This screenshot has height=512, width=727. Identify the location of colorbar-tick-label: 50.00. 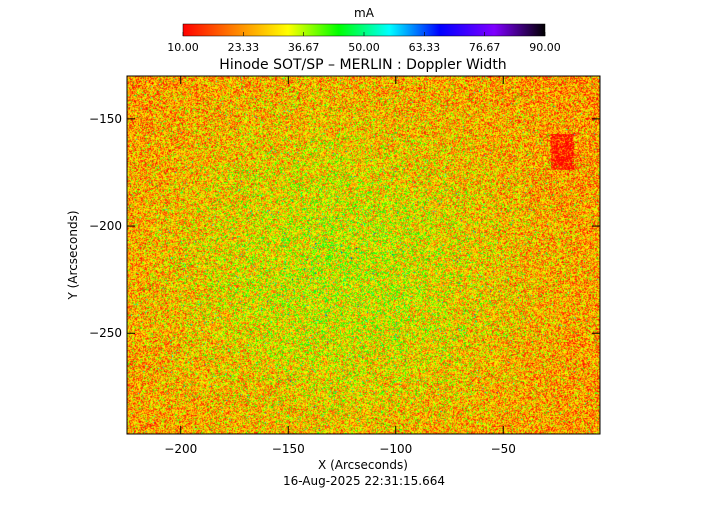
(364, 47).